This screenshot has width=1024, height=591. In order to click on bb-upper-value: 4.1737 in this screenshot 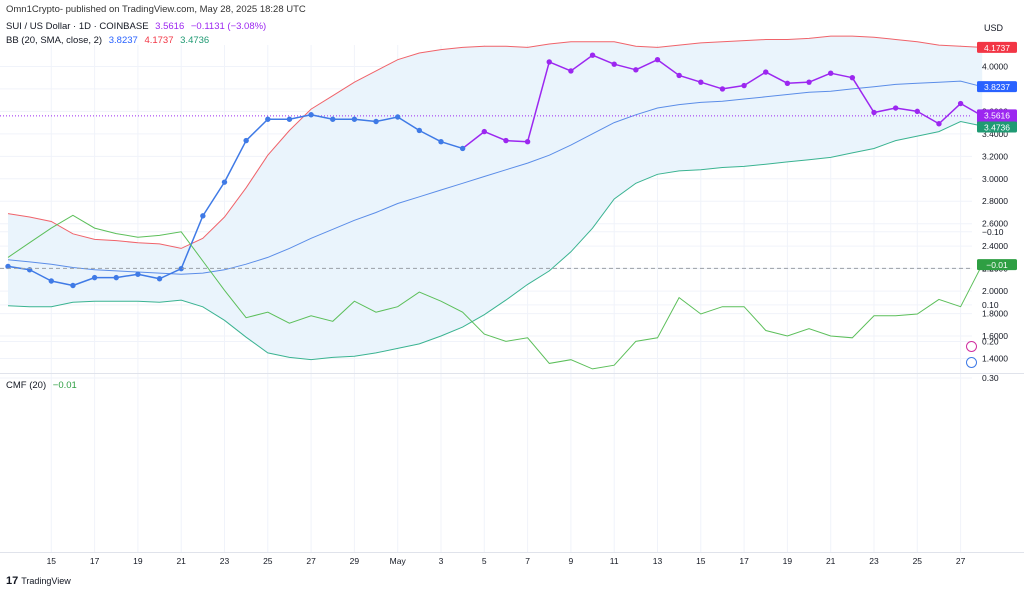, I will do `click(159, 40)`.